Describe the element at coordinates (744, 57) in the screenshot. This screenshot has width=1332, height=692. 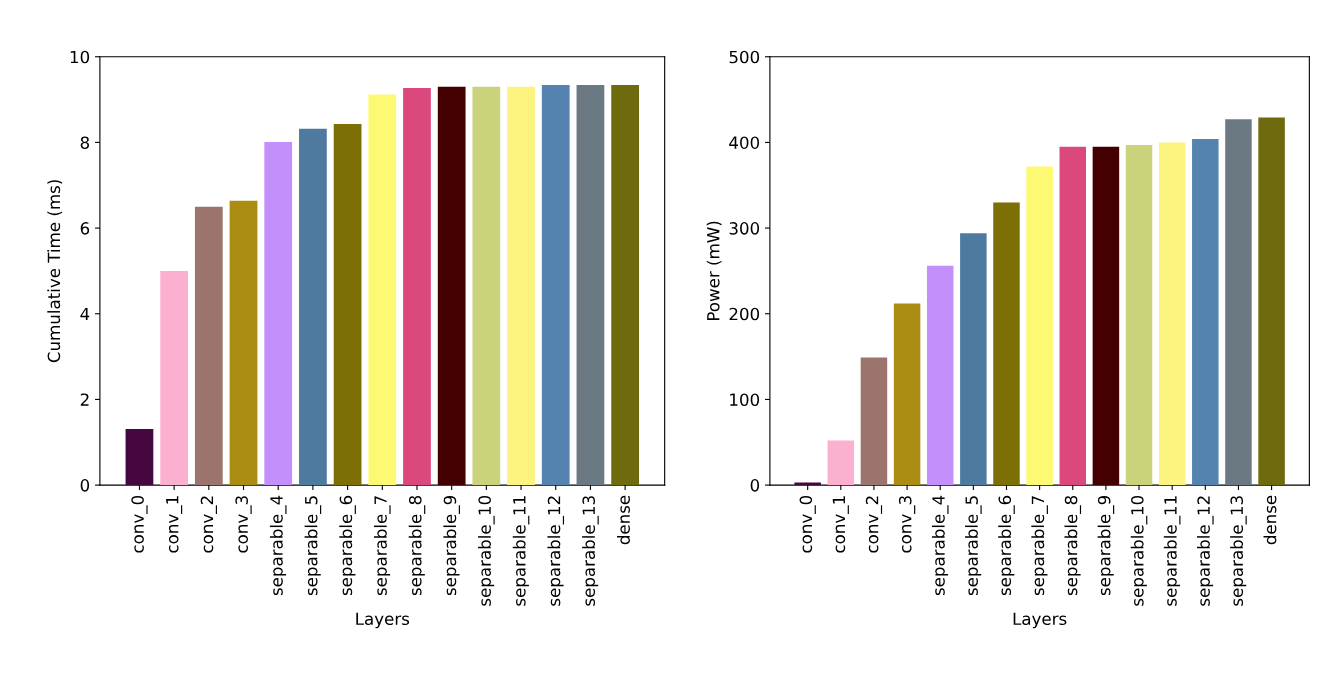
I see `y-tick-label: 500` at that location.